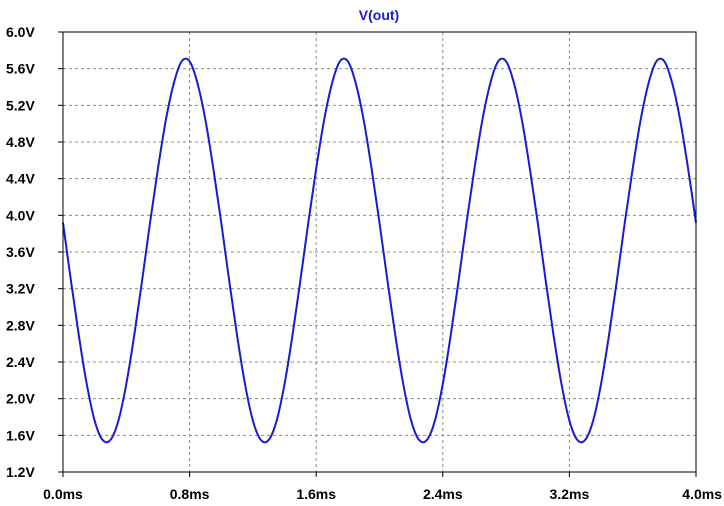 The height and width of the screenshot is (506, 724). What do you see at coordinates (20, 142) in the screenshot?
I see `y-tick-label: 4.8V` at bounding box center [20, 142].